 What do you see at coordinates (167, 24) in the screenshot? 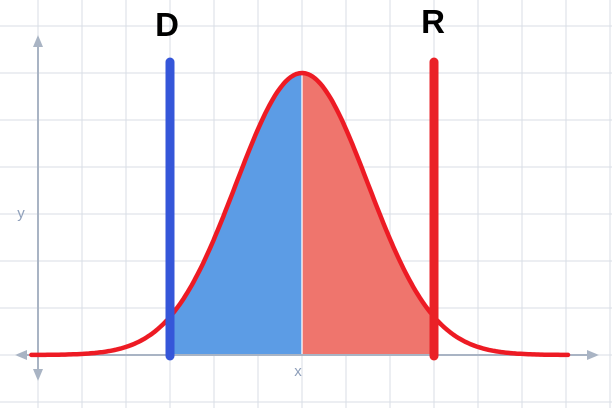
I see `boundary-label-D: D` at bounding box center [167, 24].